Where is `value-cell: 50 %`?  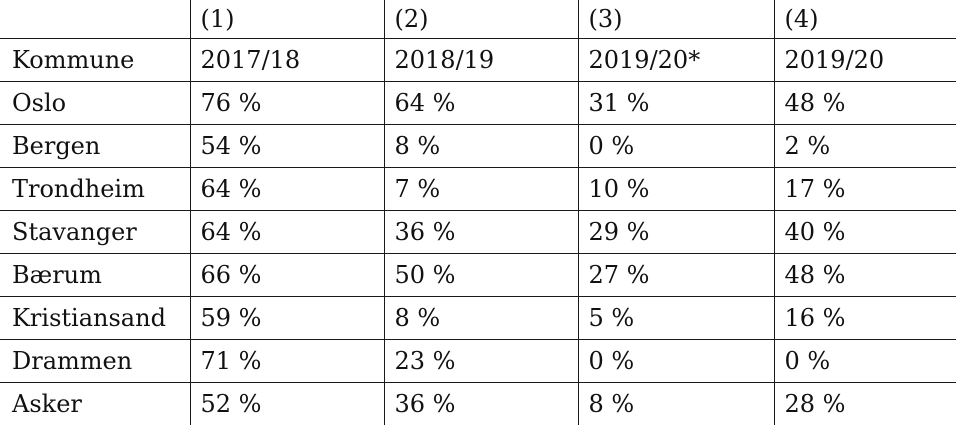
value-cell: 50 % is located at coordinates (481, 275).